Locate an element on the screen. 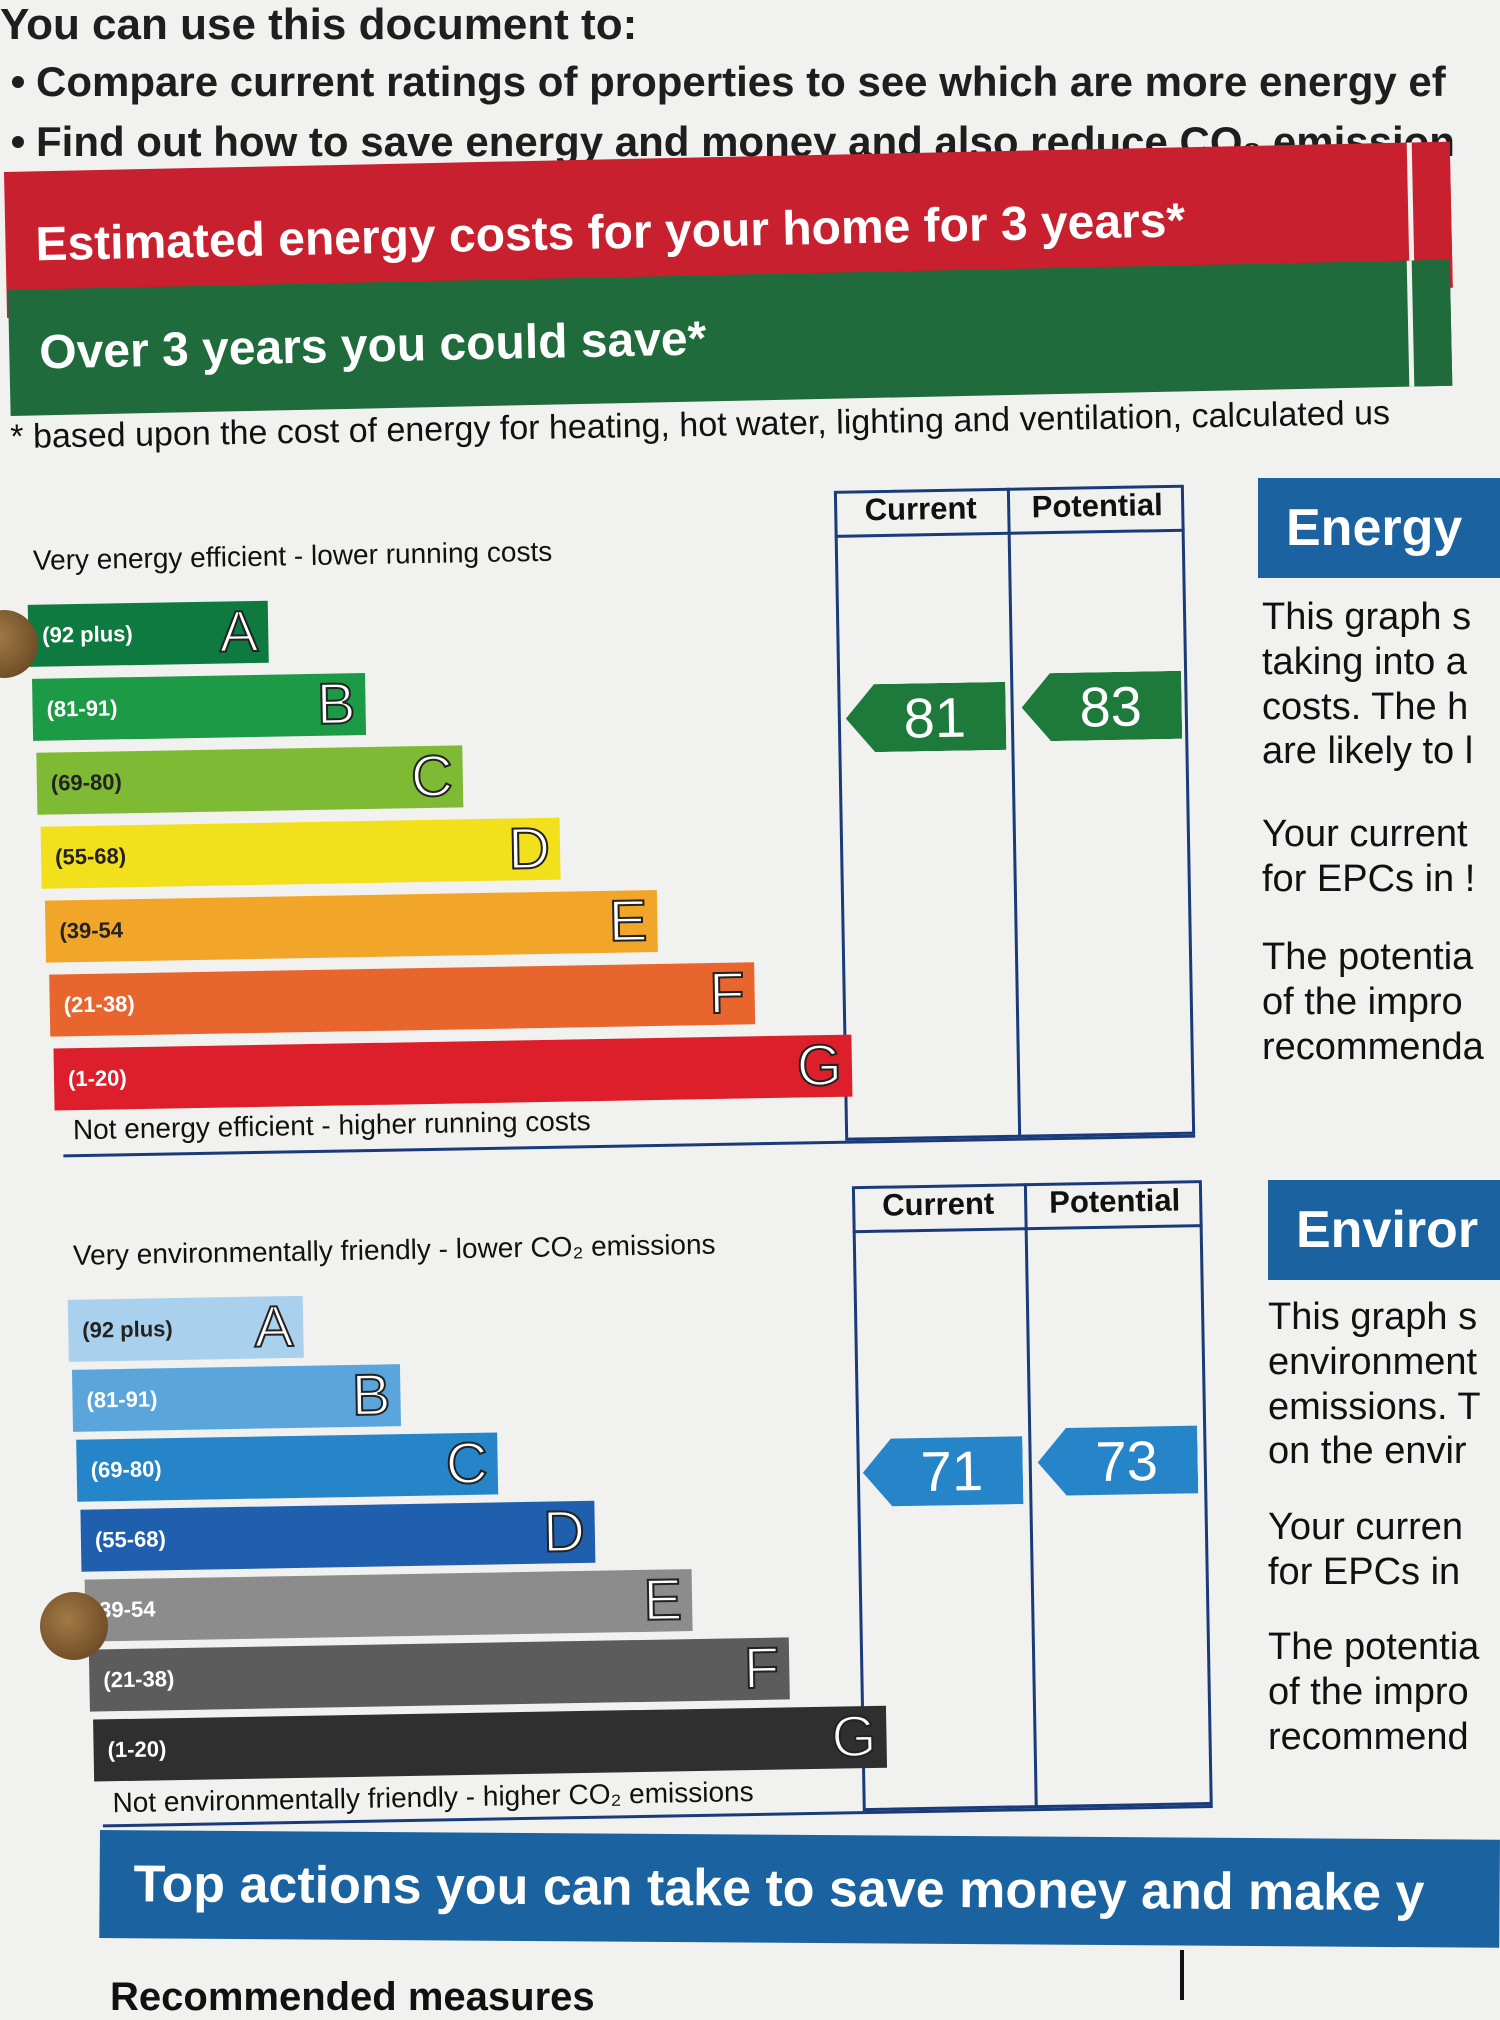  band-e: 39-54 E is located at coordinates (388, 1604).